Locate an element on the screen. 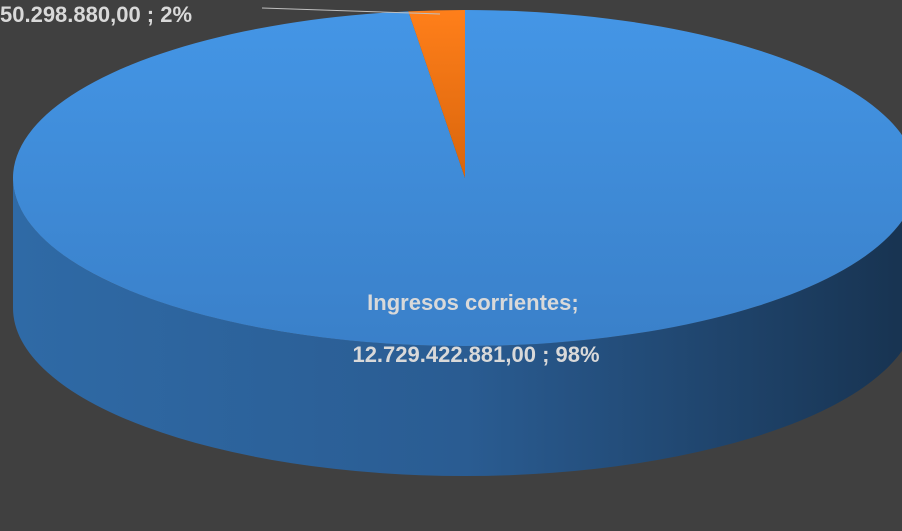 This screenshot has width=902, height=531. value-label: 12.729.422.881,00 ; 98% is located at coordinates (475, 354).